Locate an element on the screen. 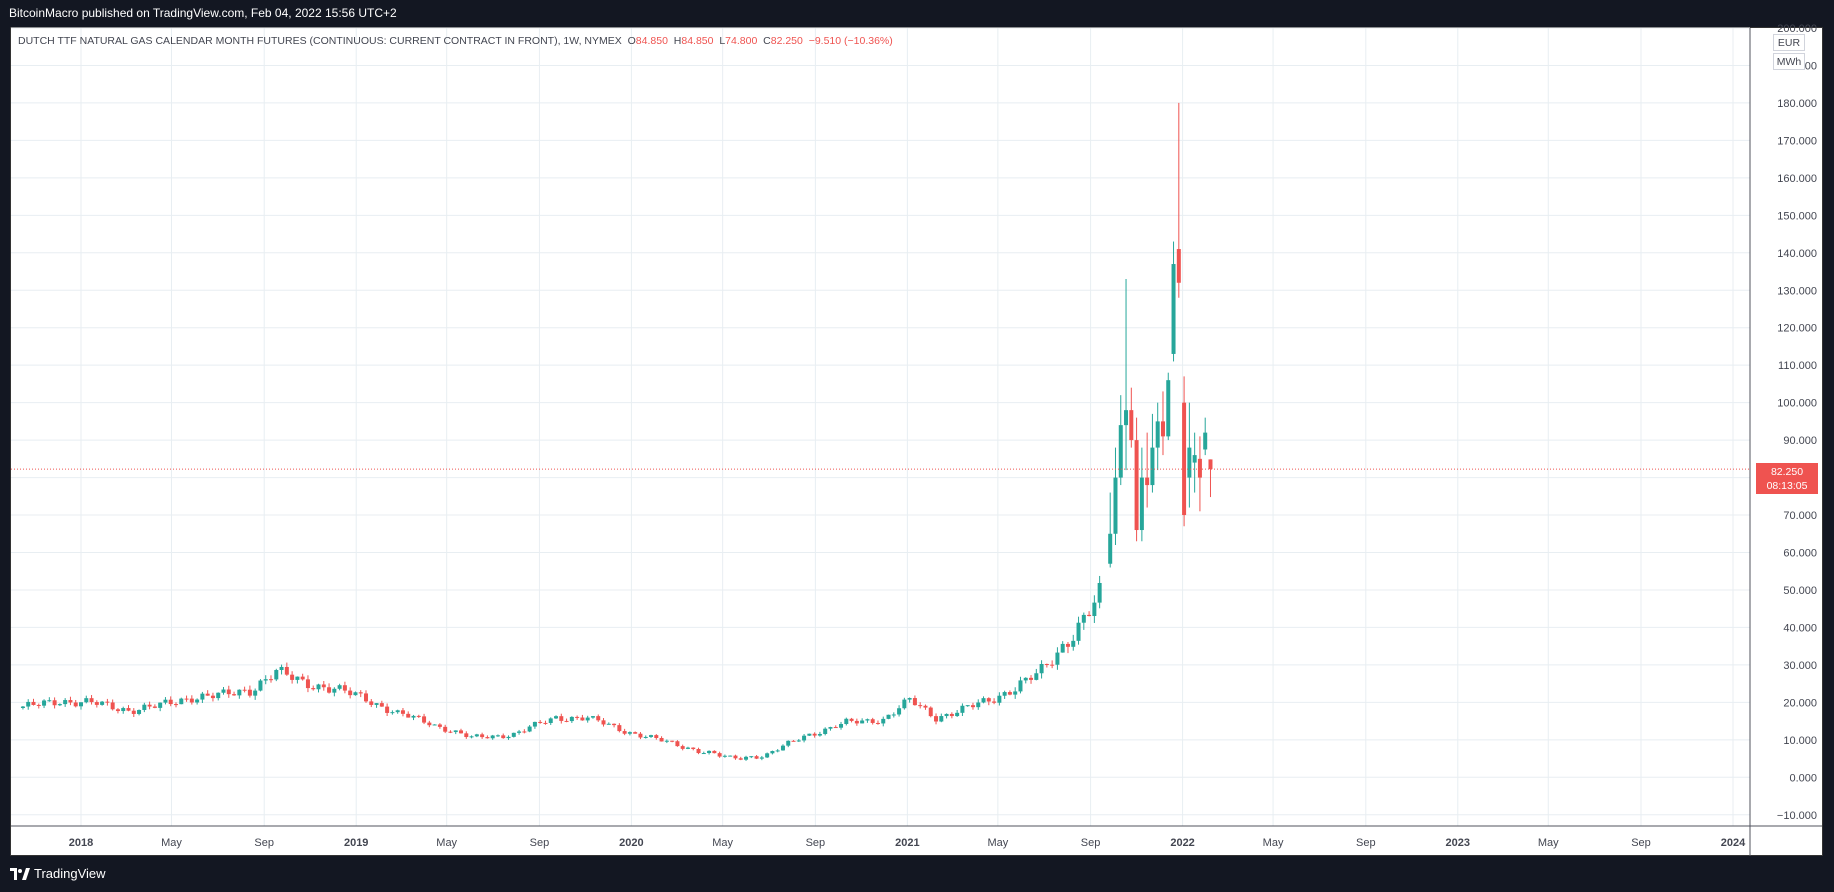 The image size is (1834, 892). unit-button: MWh is located at coordinates (1789, 61).